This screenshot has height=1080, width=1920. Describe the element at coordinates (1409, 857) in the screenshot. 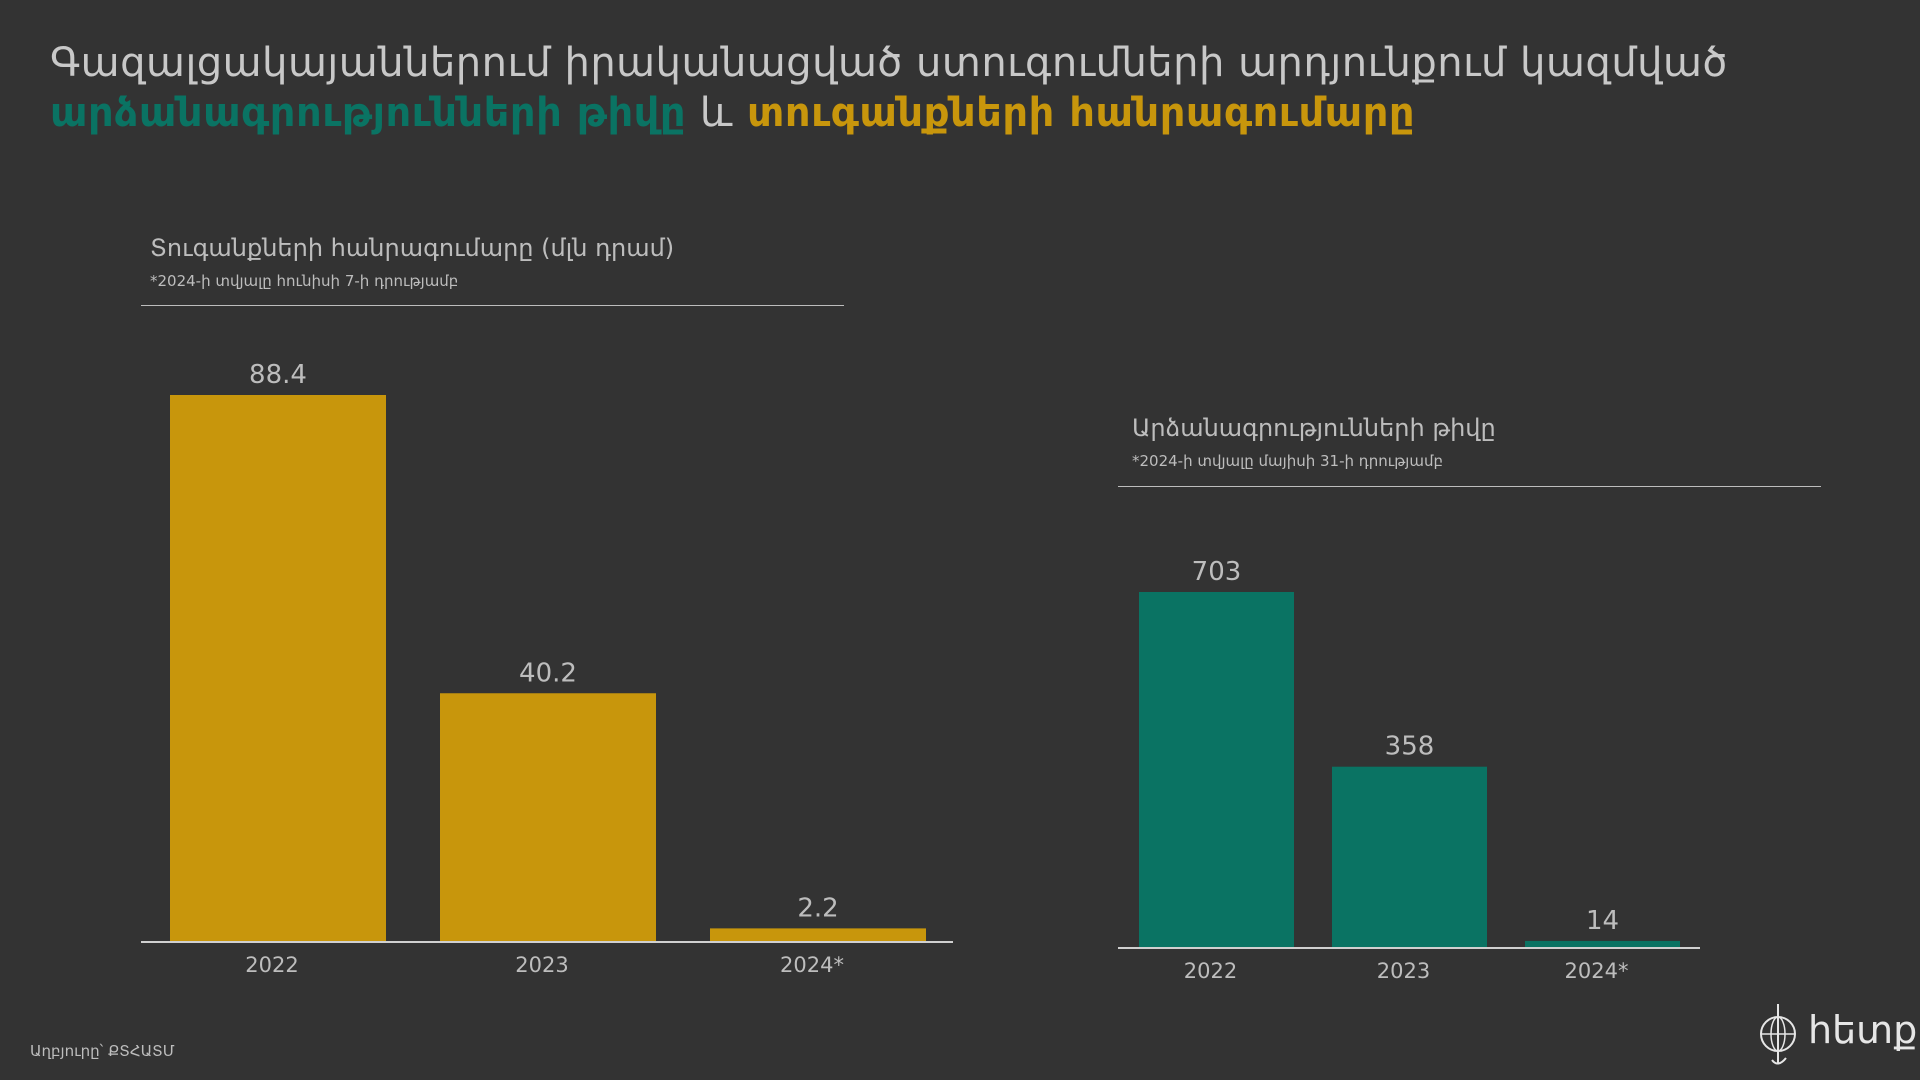

I see `count-bar-2023` at that location.